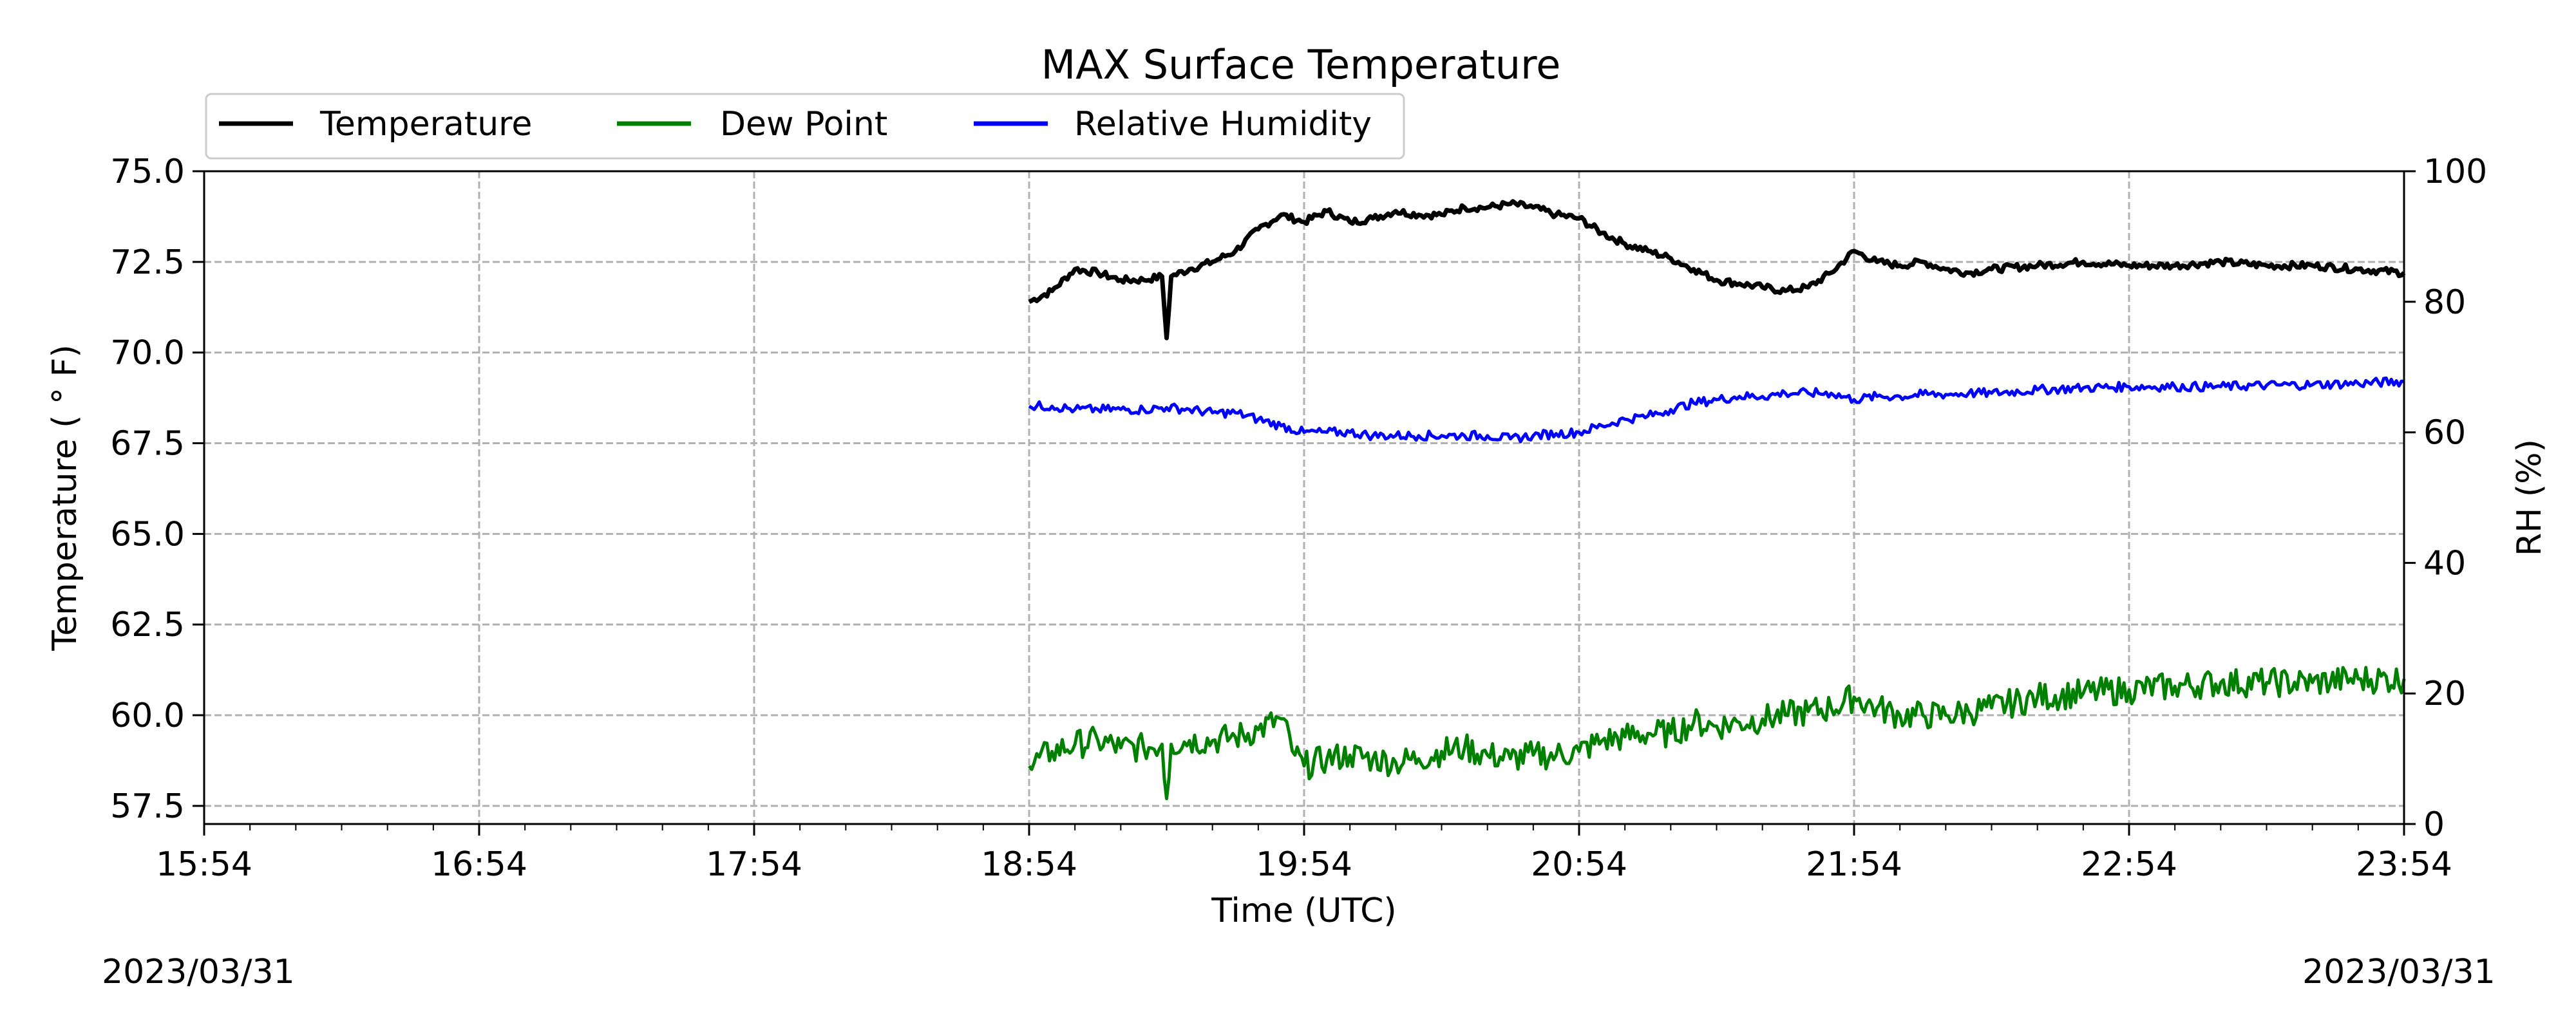 The image size is (2576, 1030). Describe the element at coordinates (1717, 270) in the screenshot. I see `series-line-temperature` at that location.